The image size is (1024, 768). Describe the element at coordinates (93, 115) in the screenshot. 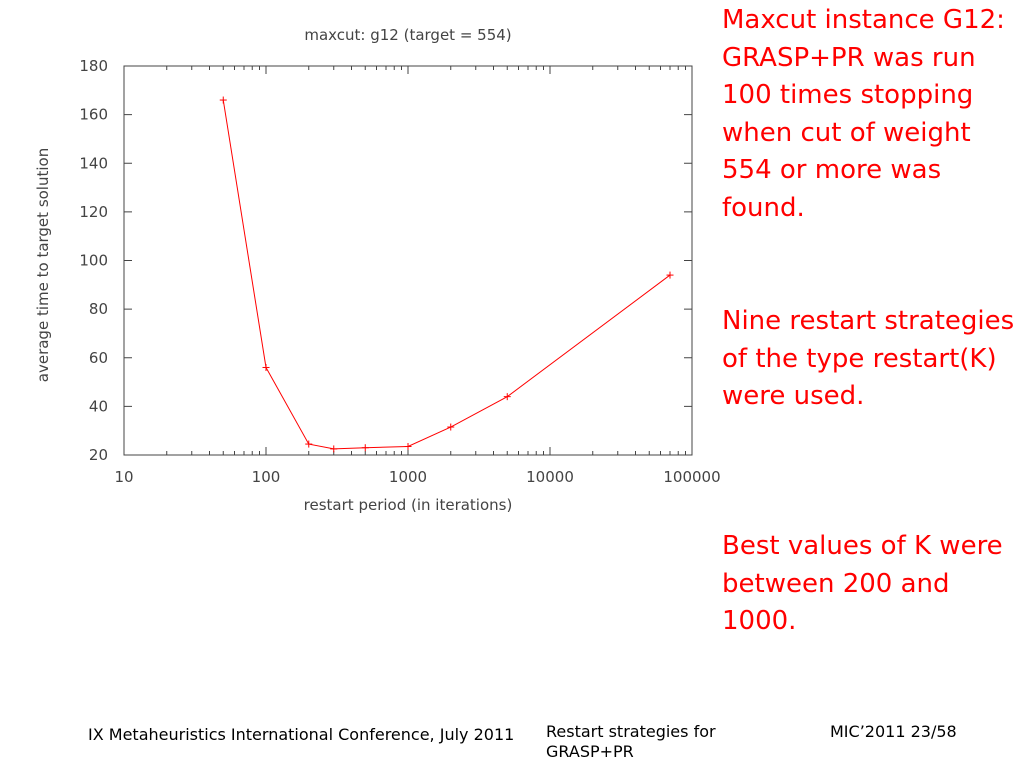

I see `y-tick-label: 160` at that location.